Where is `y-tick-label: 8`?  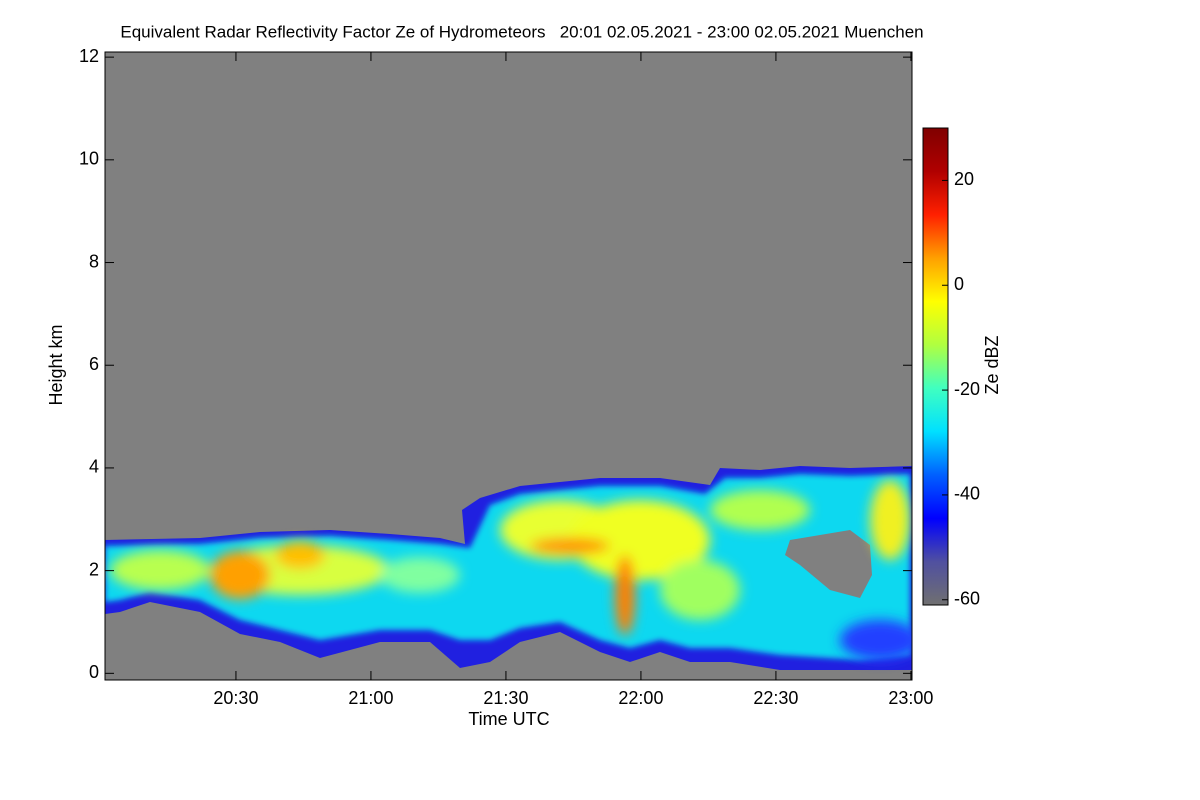
y-tick-label: 8 is located at coordinates (94, 261).